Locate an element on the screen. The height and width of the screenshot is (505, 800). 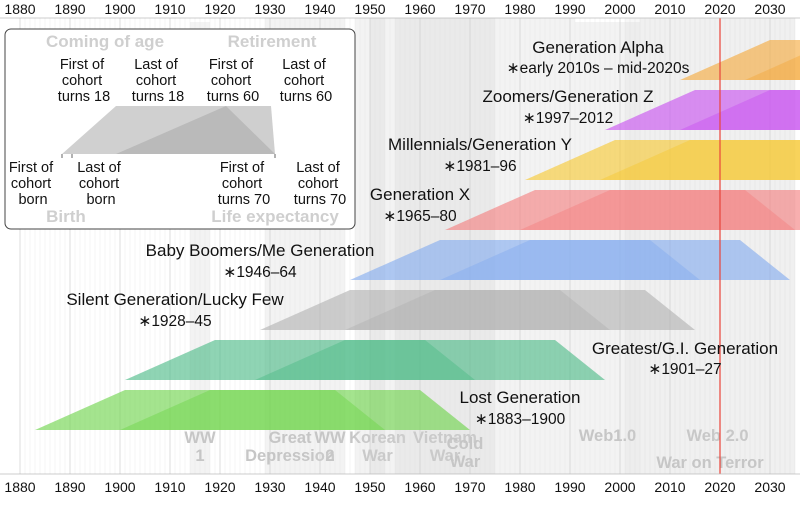
tick-label-bottom: 1960 is located at coordinates (419, 487).